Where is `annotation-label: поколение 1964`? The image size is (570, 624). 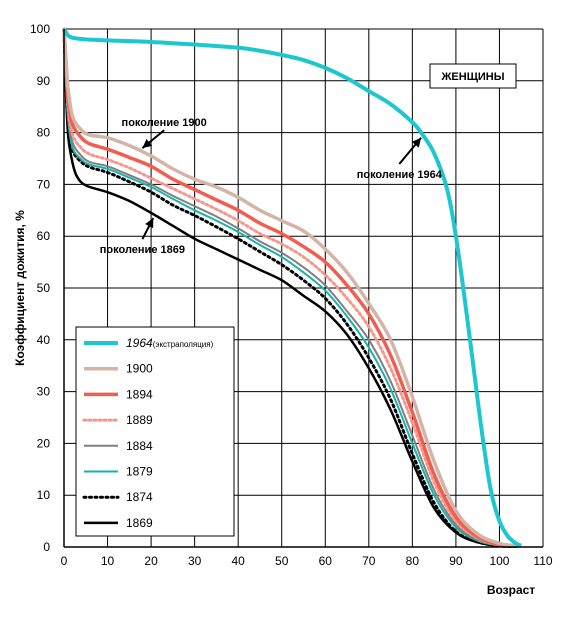
annotation-label: поколение 1964 is located at coordinates (400, 175).